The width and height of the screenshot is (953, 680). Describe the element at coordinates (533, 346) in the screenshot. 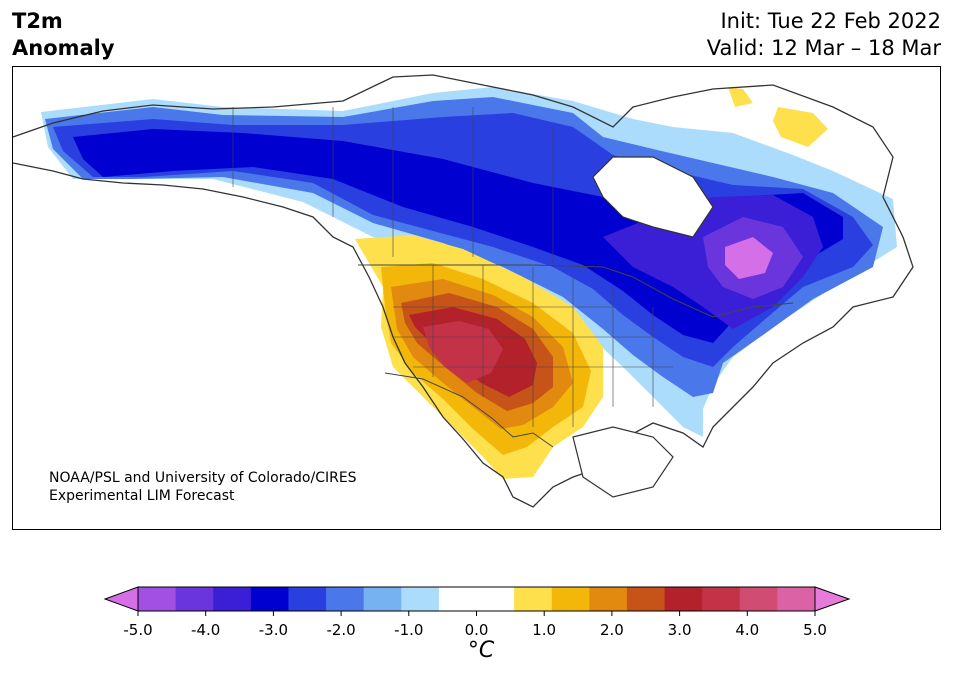

I see `state-lines` at that location.